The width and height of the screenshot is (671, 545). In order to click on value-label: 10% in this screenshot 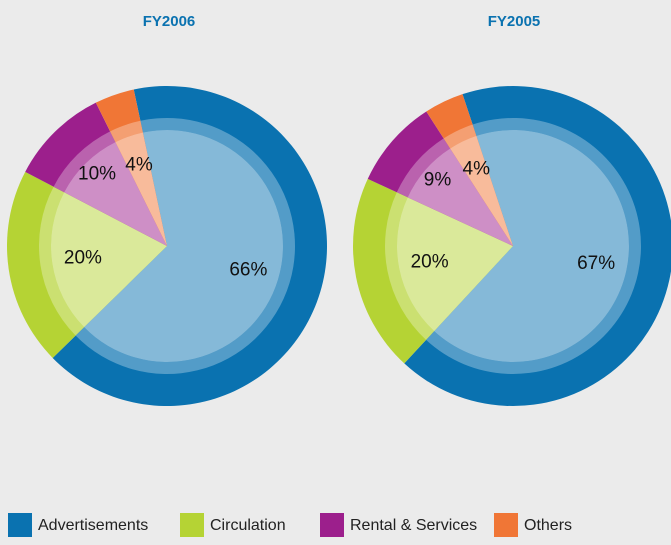, I will do `click(97, 174)`.